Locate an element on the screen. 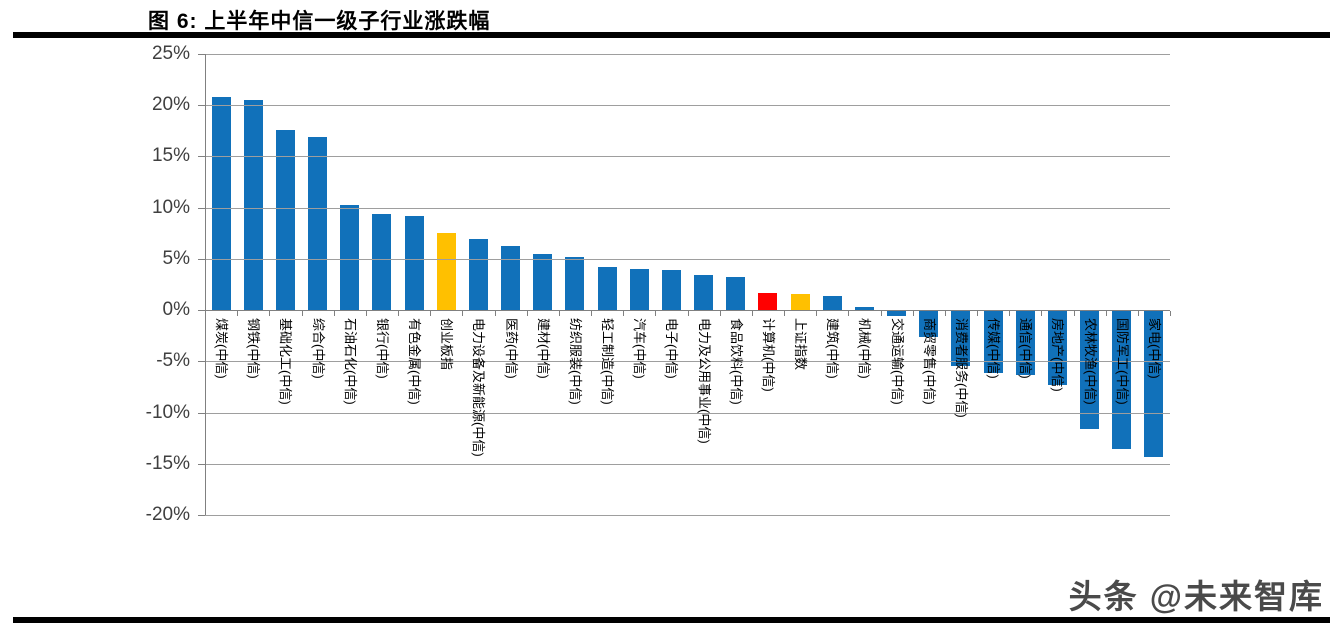  y-tick-5% is located at coordinates (201, 259).